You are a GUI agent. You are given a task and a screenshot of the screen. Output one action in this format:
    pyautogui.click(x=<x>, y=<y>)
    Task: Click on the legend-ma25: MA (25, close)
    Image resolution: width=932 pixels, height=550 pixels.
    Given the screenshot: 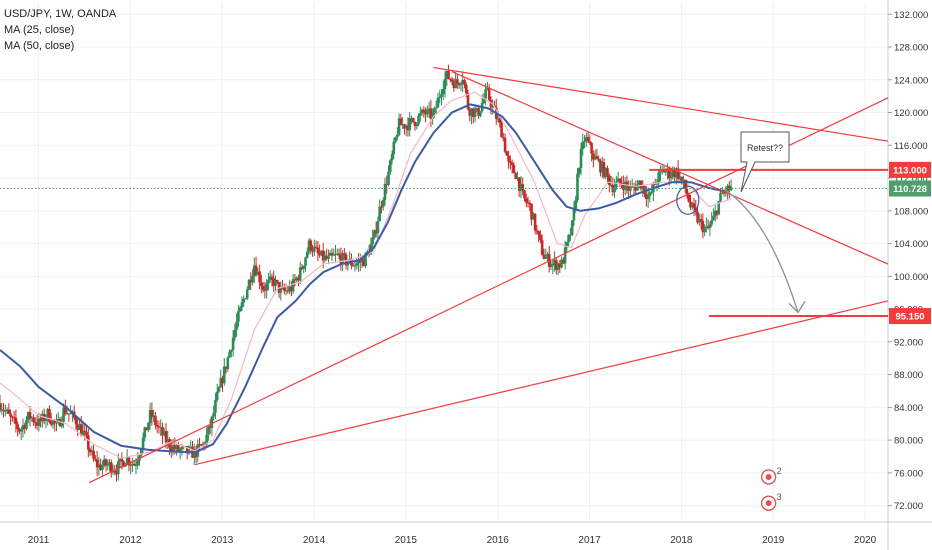 What is the action you would take?
    pyautogui.click(x=39, y=30)
    